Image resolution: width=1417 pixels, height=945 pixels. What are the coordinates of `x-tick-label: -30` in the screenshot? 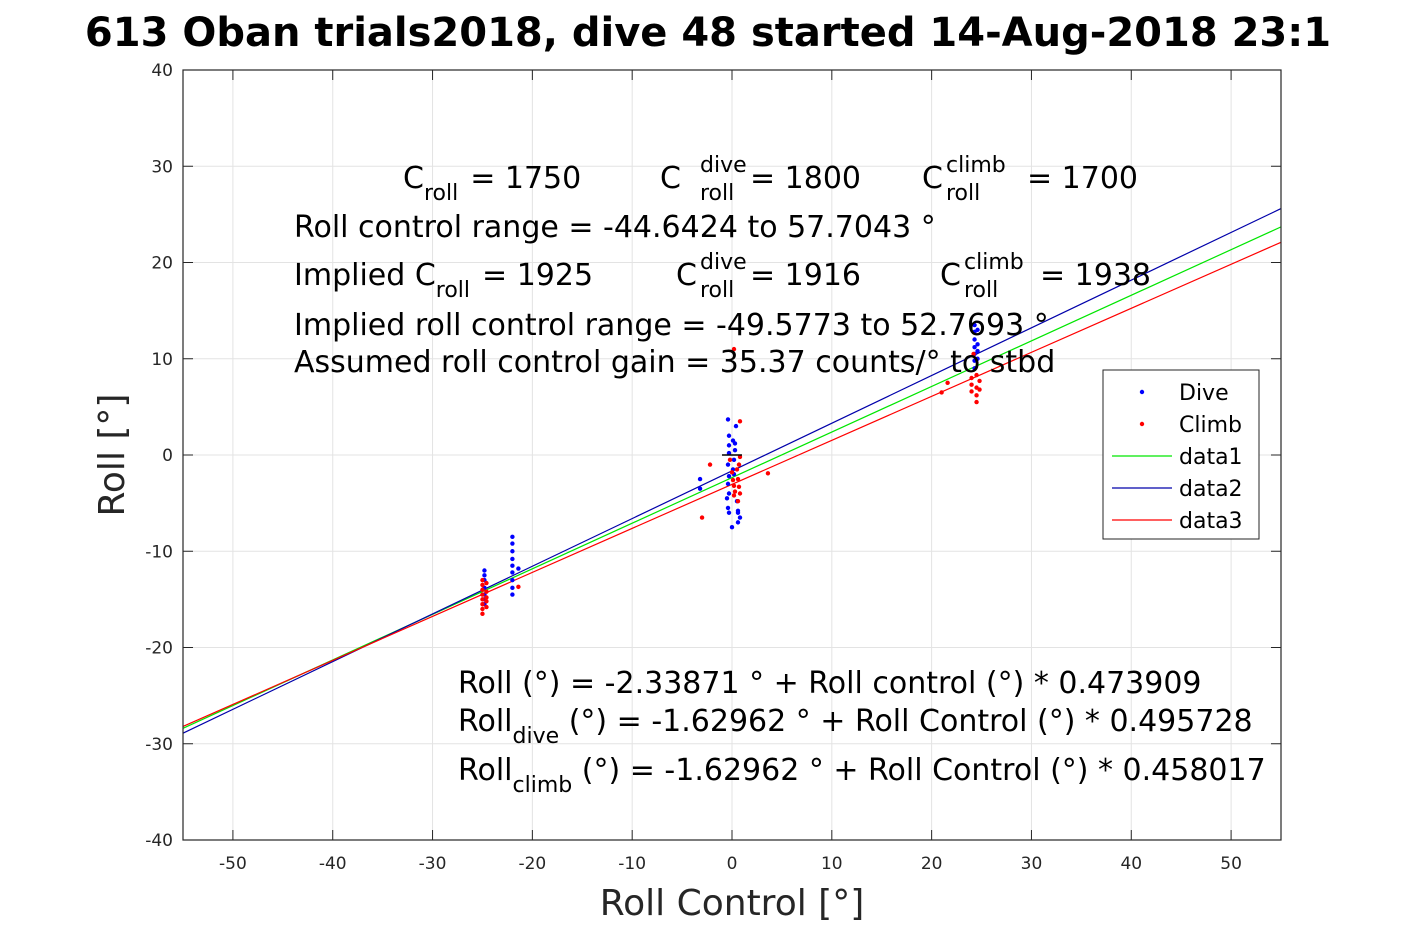 It's located at (433, 864).